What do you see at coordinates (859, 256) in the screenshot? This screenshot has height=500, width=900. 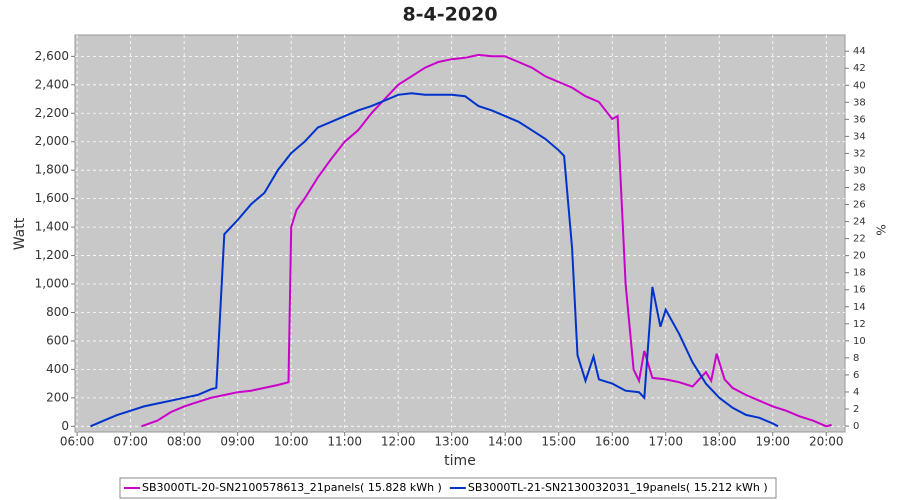 I see `y2-tick-label: 20` at bounding box center [859, 256].